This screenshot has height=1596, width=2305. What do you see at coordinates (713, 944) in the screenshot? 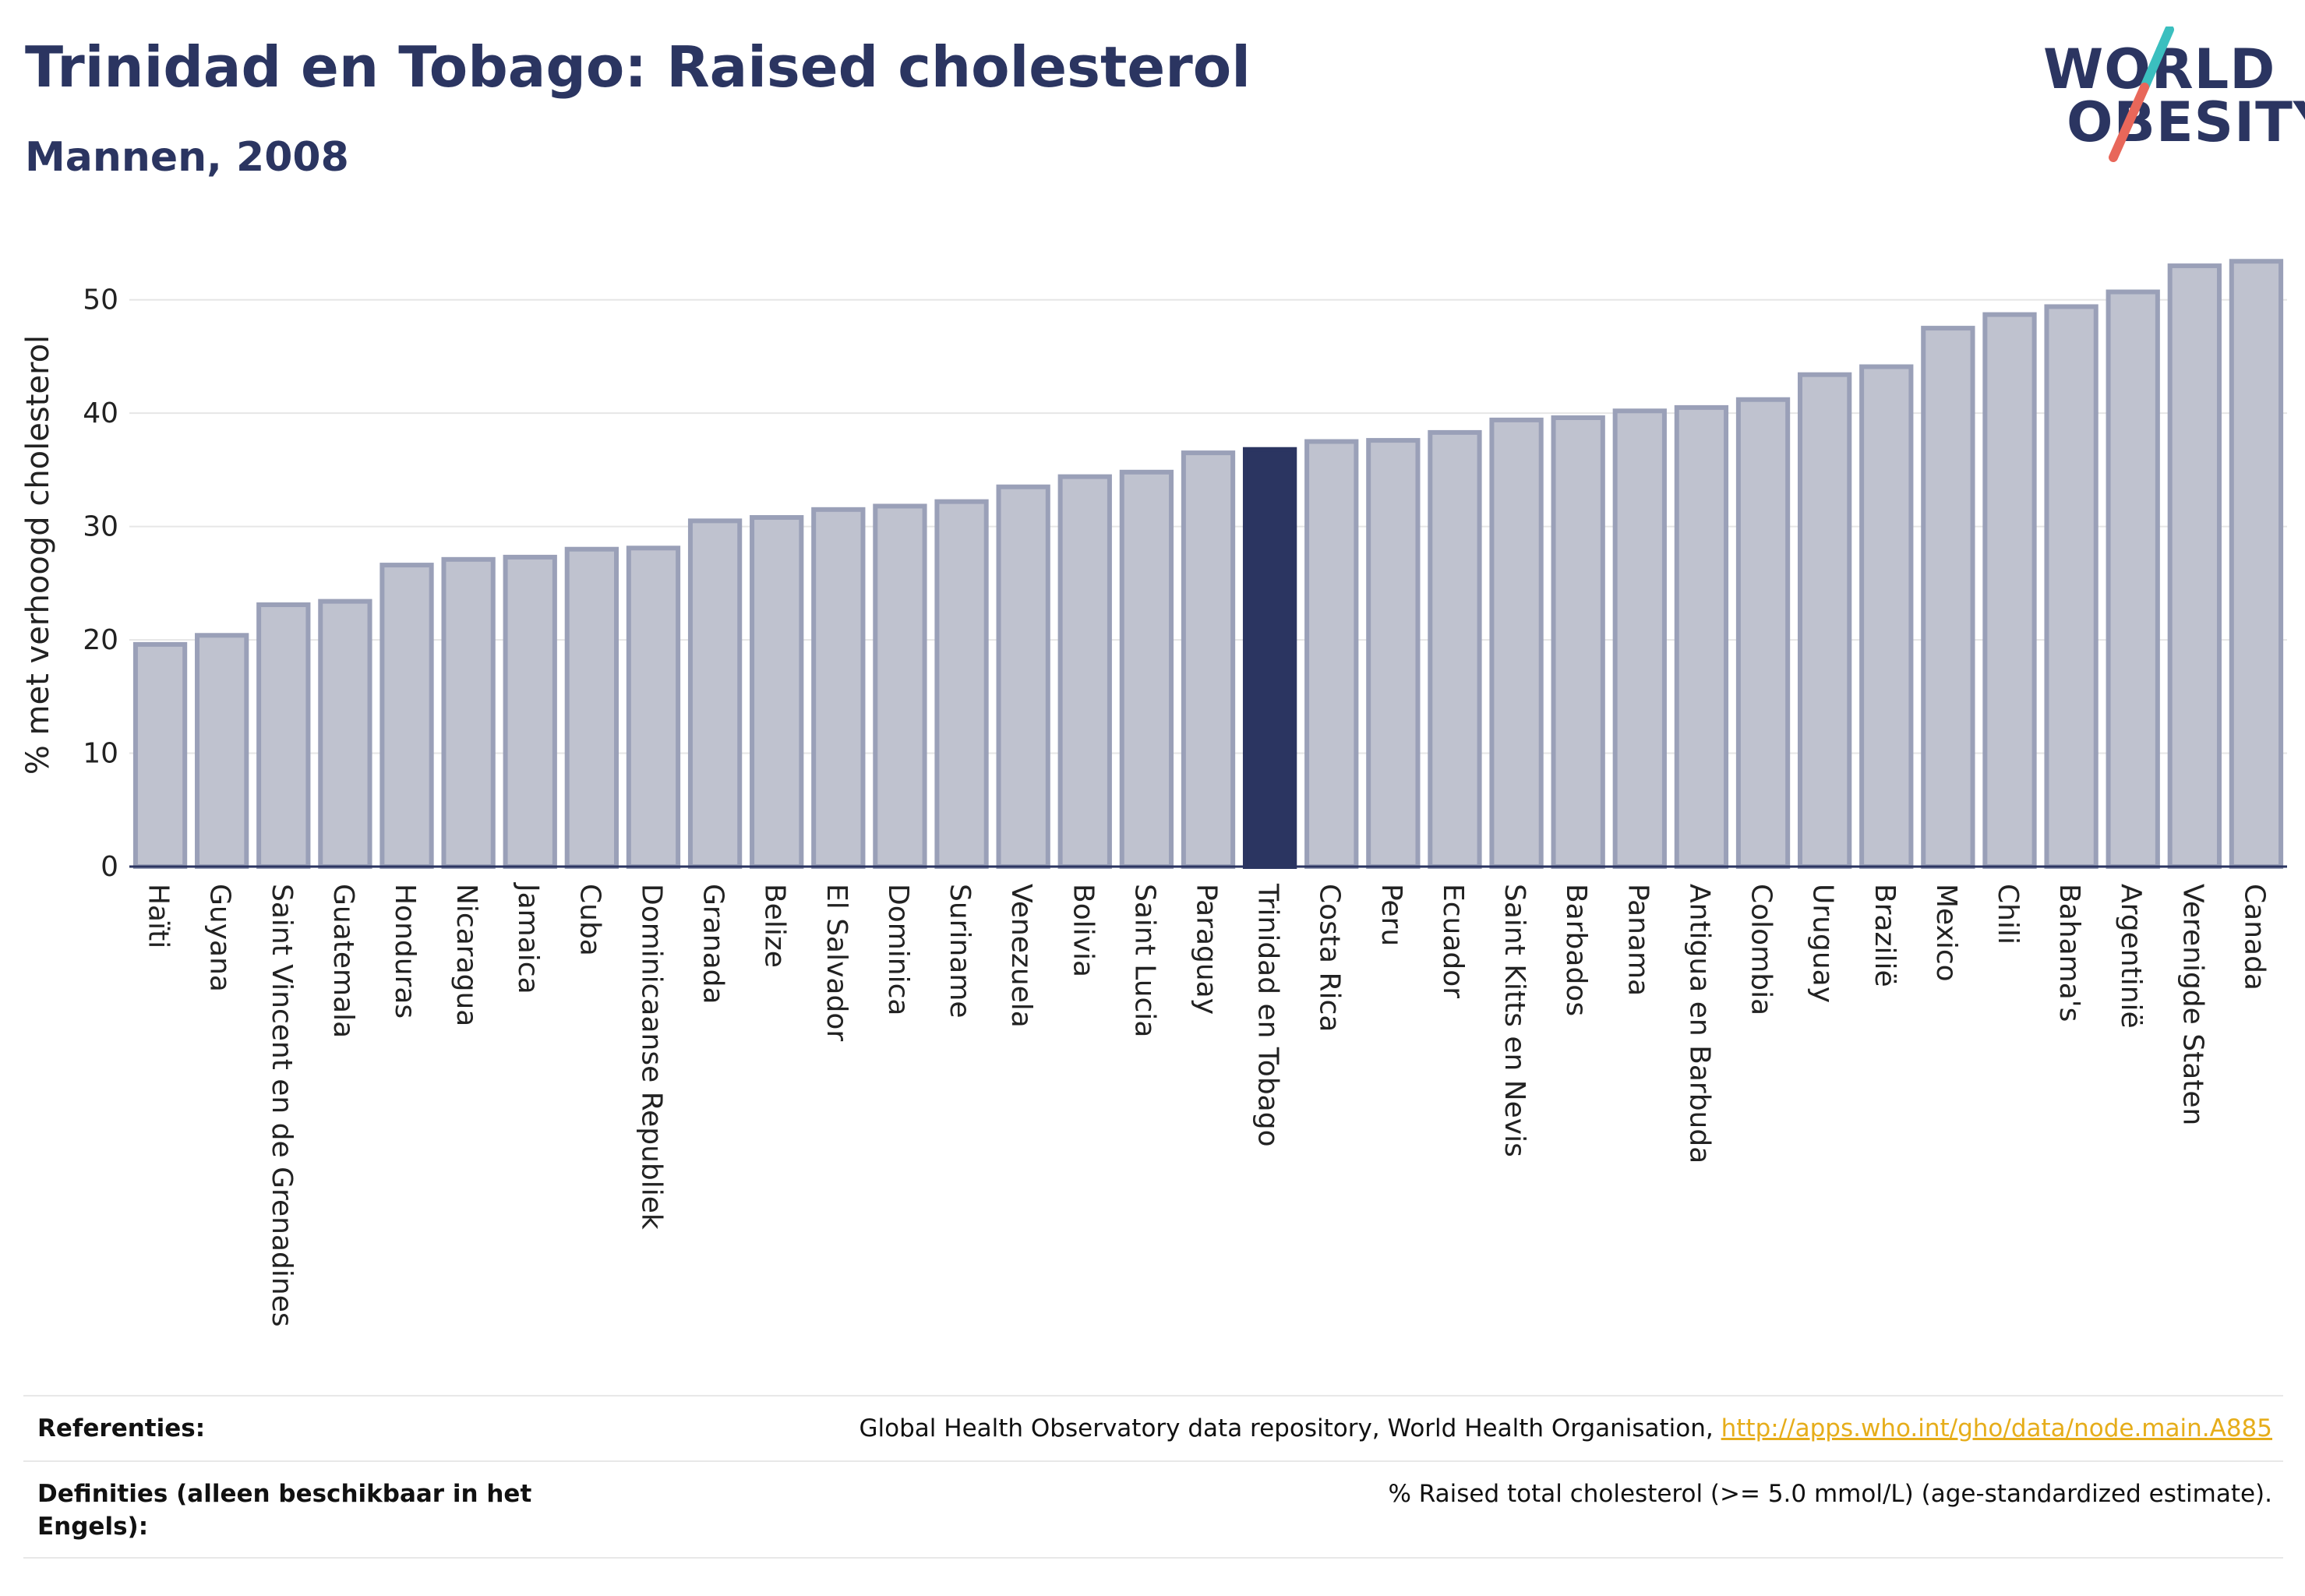
I see `x-tick-label: Granada` at bounding box center [713, 944].